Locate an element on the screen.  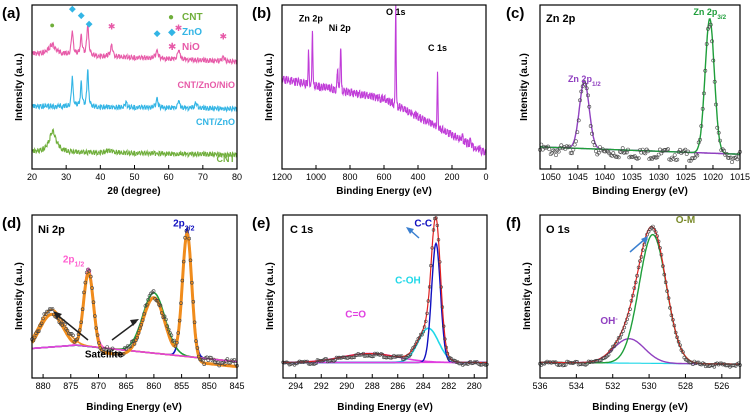
x-tick-label: 600 is located at coordinates (383, 177).